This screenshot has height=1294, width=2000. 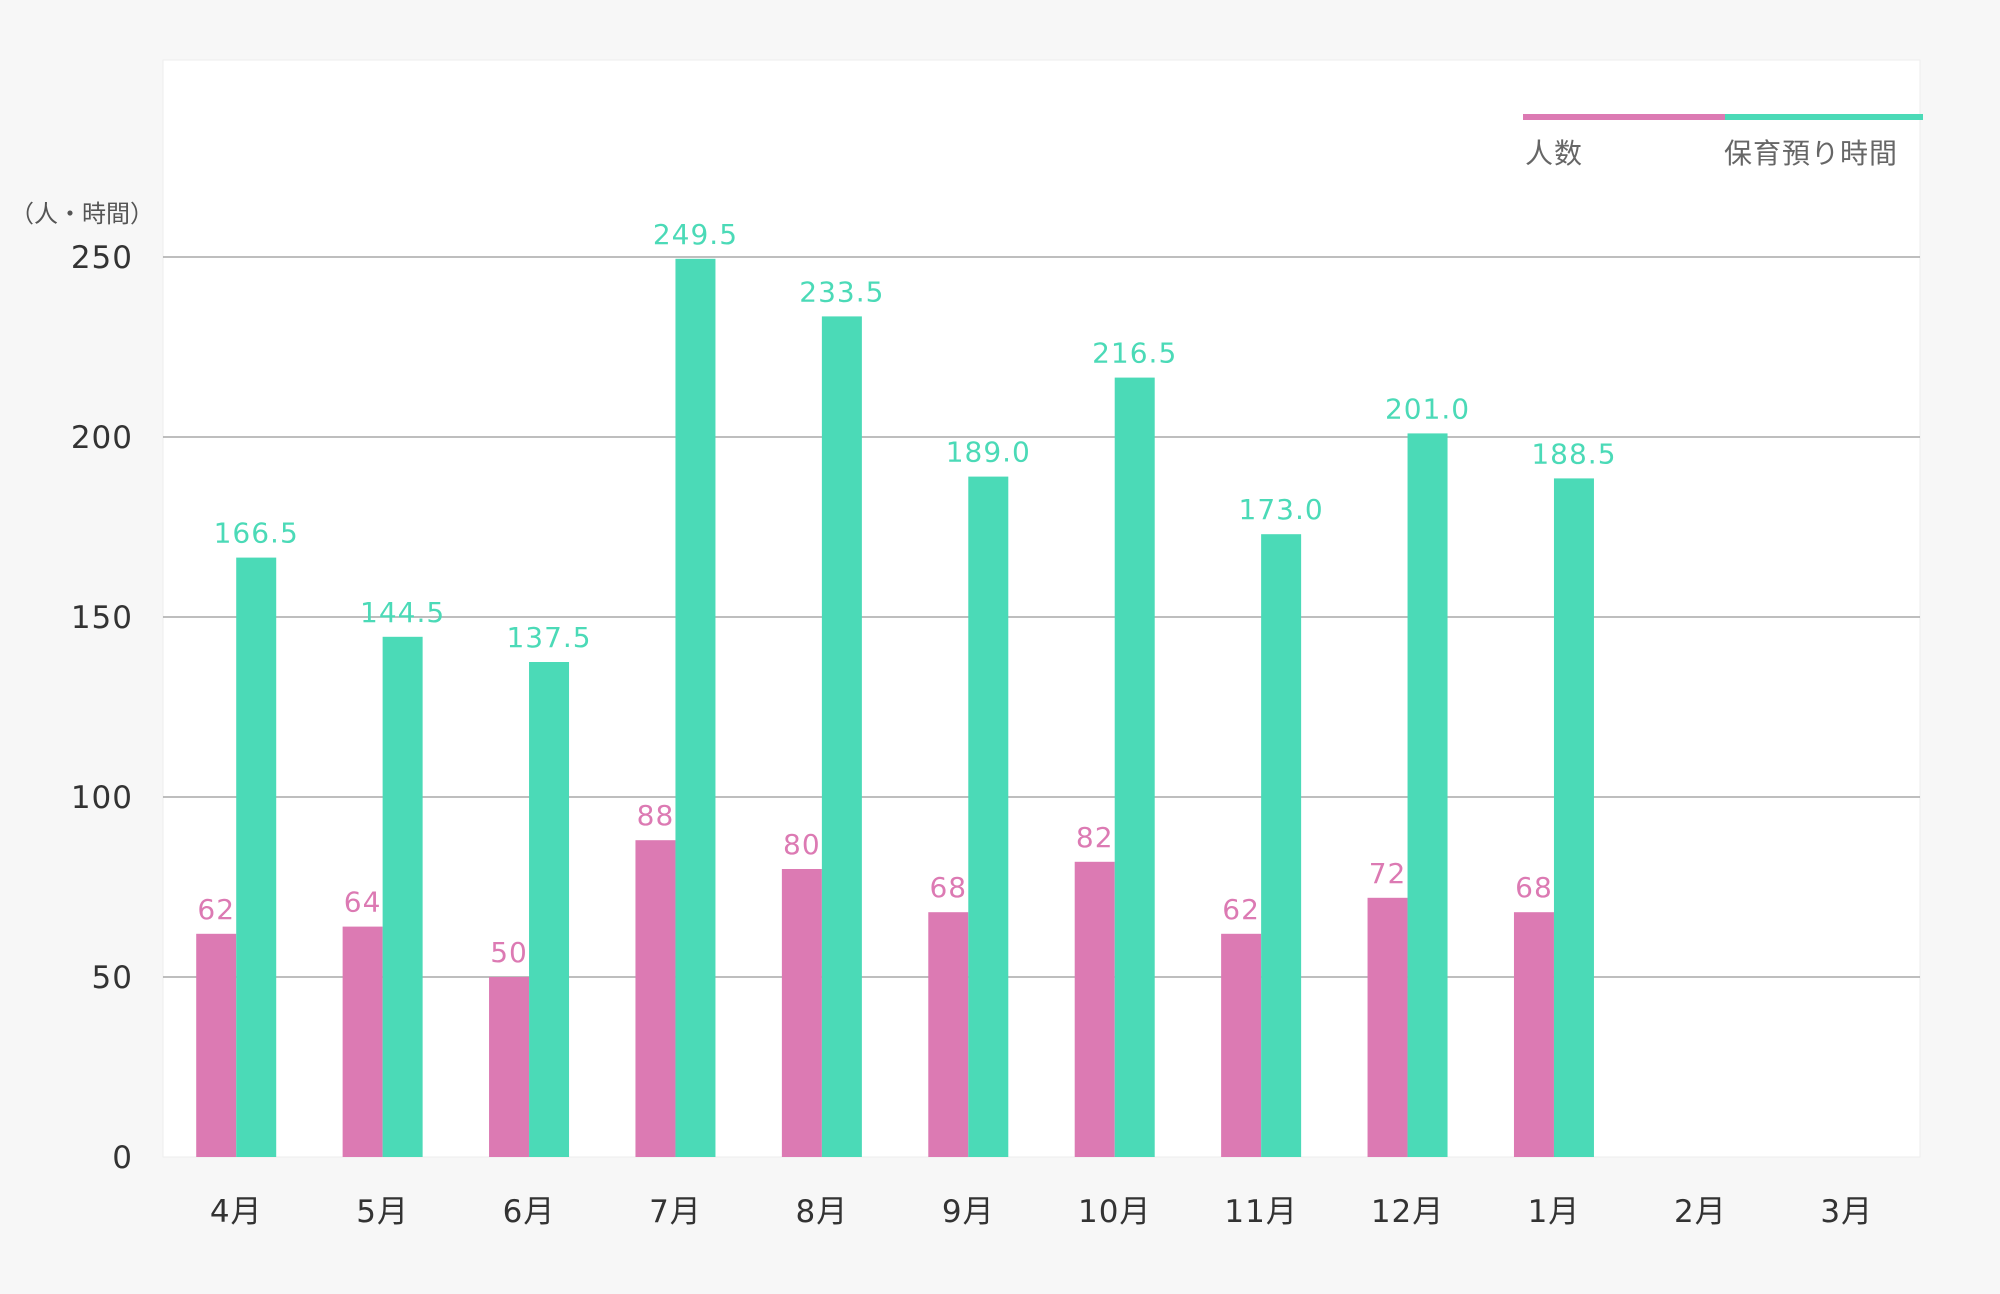 I want to click on y-tick-label: 0, so click(x=122, y=1158).